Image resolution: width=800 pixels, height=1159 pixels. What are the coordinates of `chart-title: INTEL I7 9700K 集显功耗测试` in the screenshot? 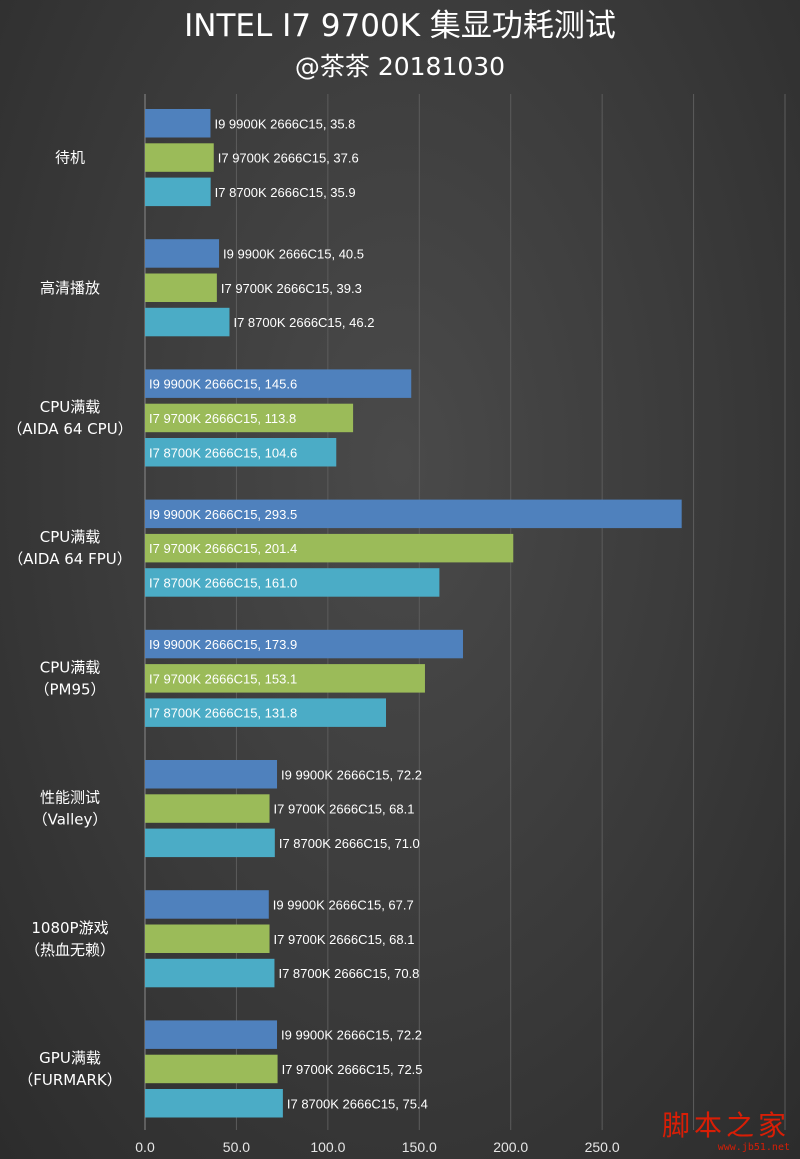 It's located at (400, 26).